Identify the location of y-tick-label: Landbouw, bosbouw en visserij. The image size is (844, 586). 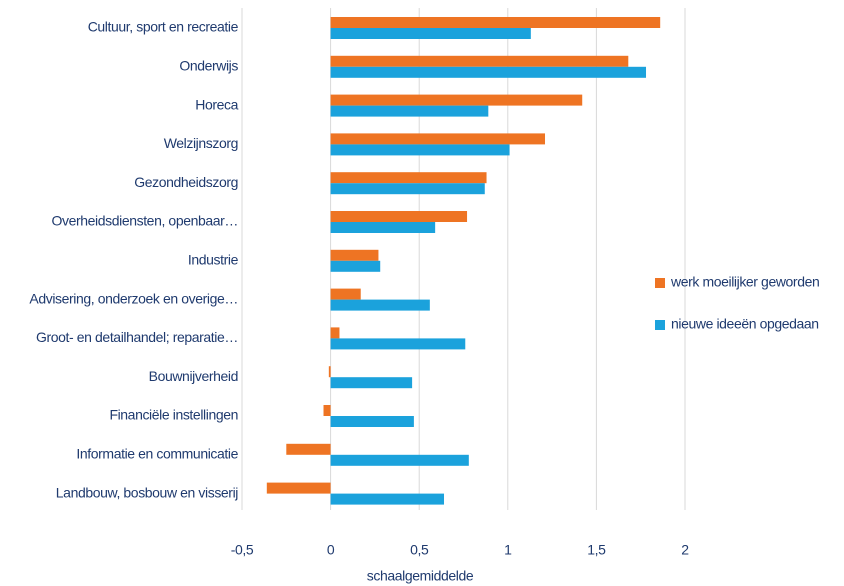
(147, 492).